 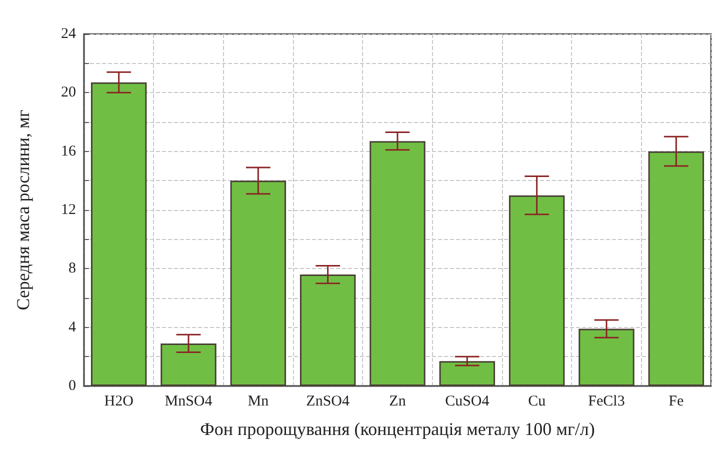 I want to click on y-tick-label: 24, so click(x=68, y=34).